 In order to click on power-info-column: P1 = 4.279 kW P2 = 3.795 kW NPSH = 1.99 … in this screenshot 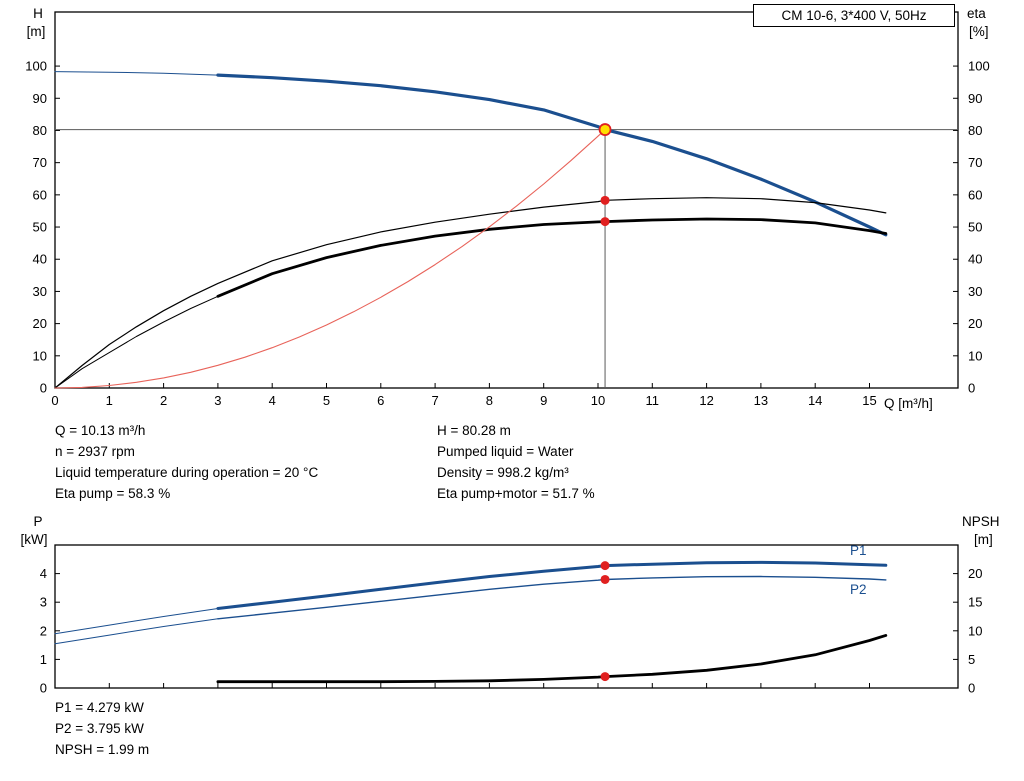, I will do `click(102, 728)`.